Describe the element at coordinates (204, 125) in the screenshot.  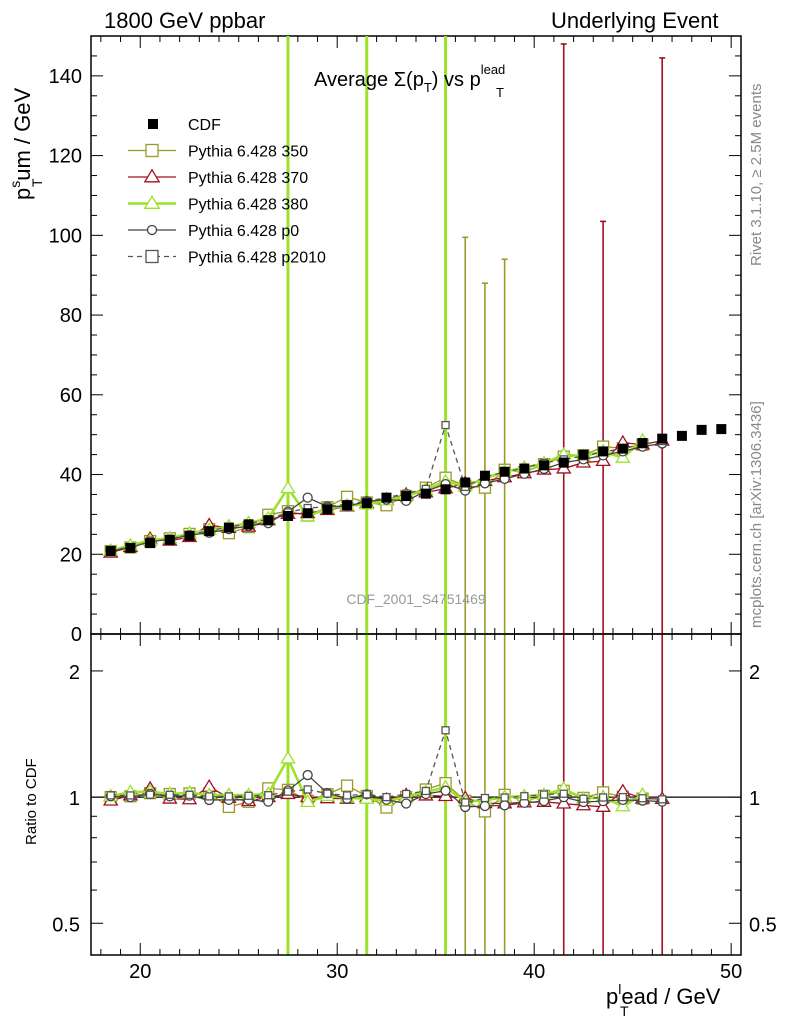
I see `legend-label: CDF` at that location.